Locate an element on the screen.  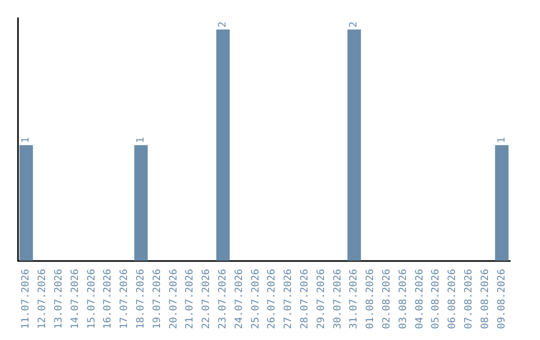
x-tick-label: 21.07.2026 is located at coordinates (190, 299).